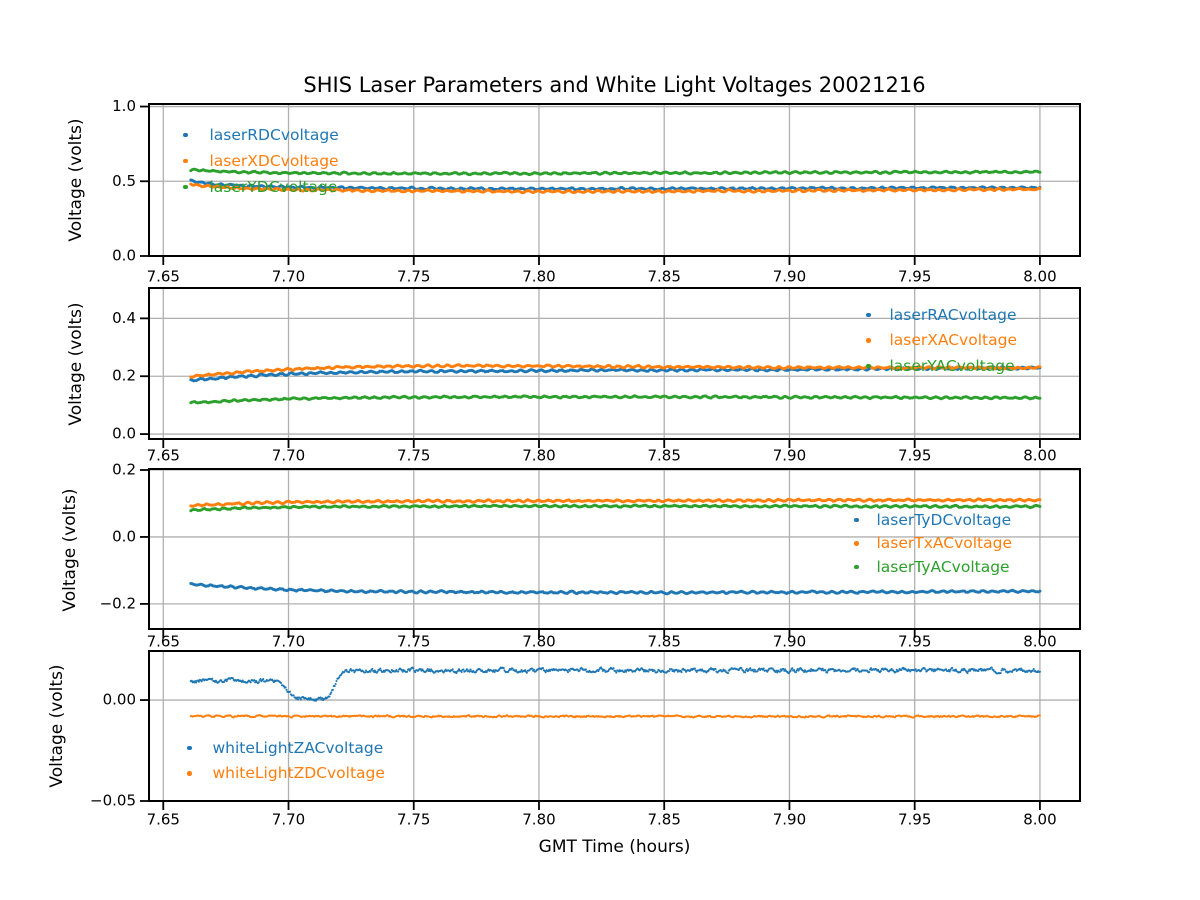 Image resolution: width=1200 pixels, height=900 pixels. Describe the element at coordinates (952, 365) in the screenshot. I see `legend-label: laserYACvoltage` at that location.